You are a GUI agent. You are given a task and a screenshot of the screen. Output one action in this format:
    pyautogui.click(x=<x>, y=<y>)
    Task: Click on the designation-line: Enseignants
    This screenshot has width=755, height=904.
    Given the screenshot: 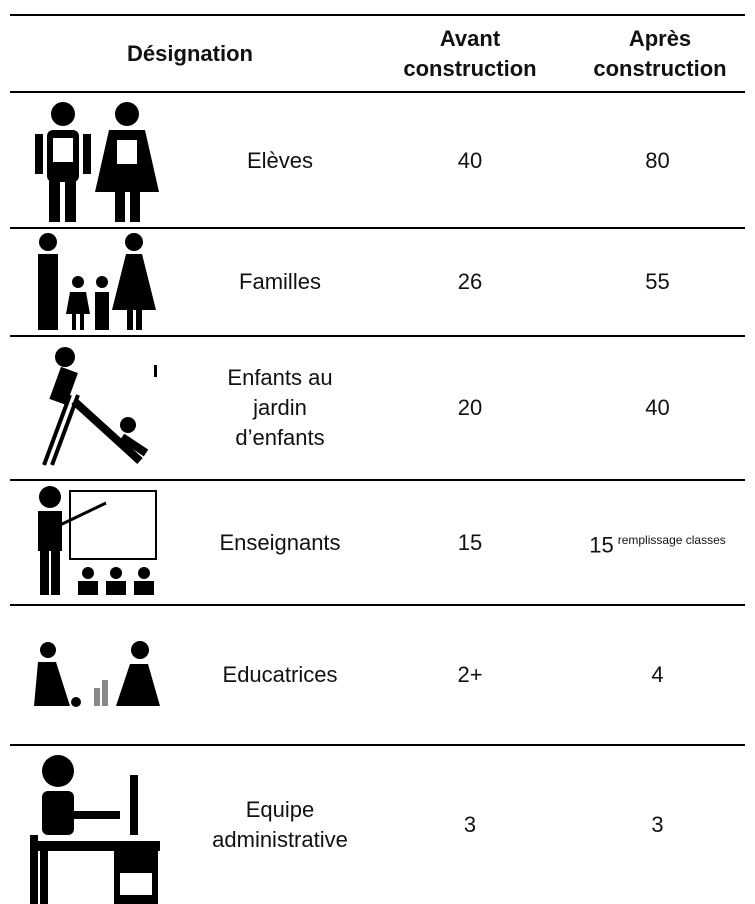 What is the action you would take?
    pyautogui.click(x=280, y=542)
    